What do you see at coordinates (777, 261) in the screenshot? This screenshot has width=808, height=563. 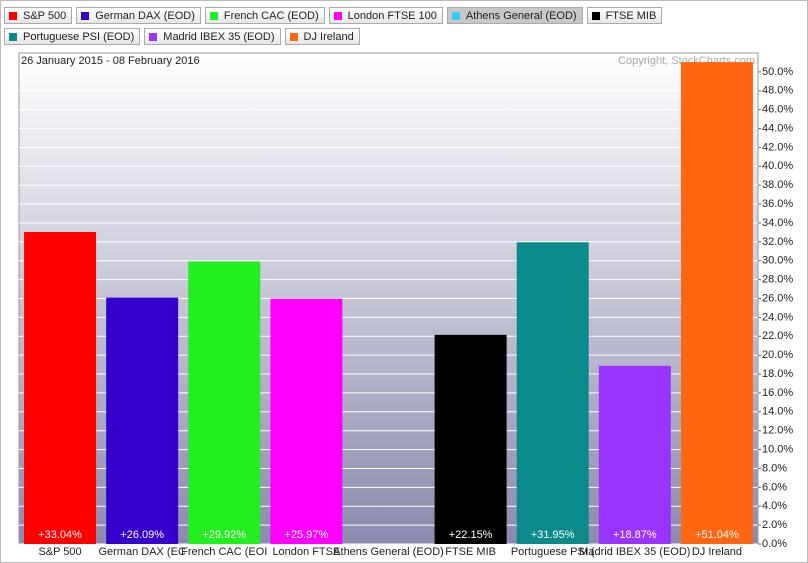 I see `y-tick-label: 30.0%` at bounding box center [777, 261].